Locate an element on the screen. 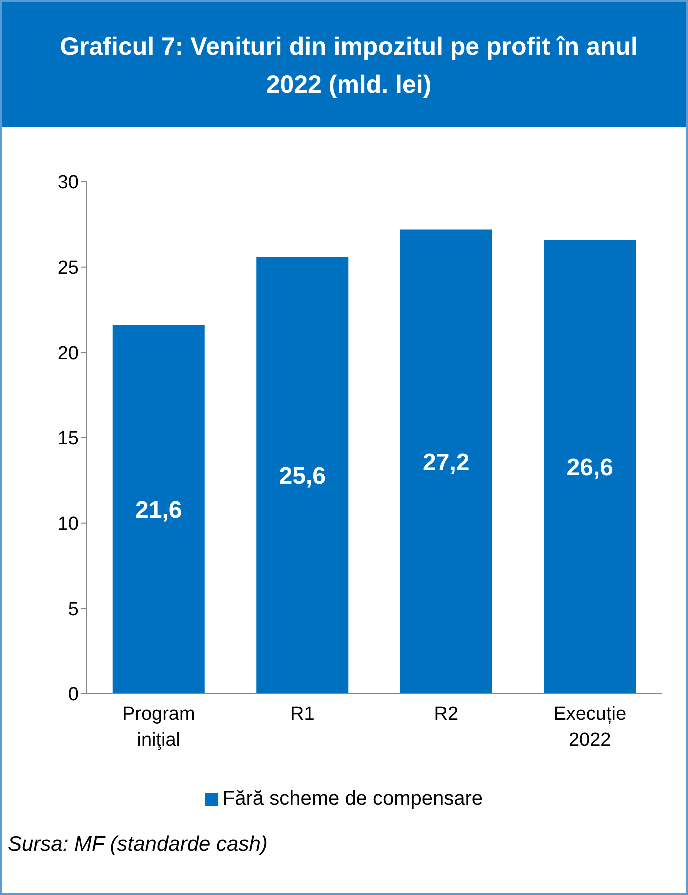 This screenshot has height=895, width=688. data-label: 21,6 is located at coordinates (159, 510).